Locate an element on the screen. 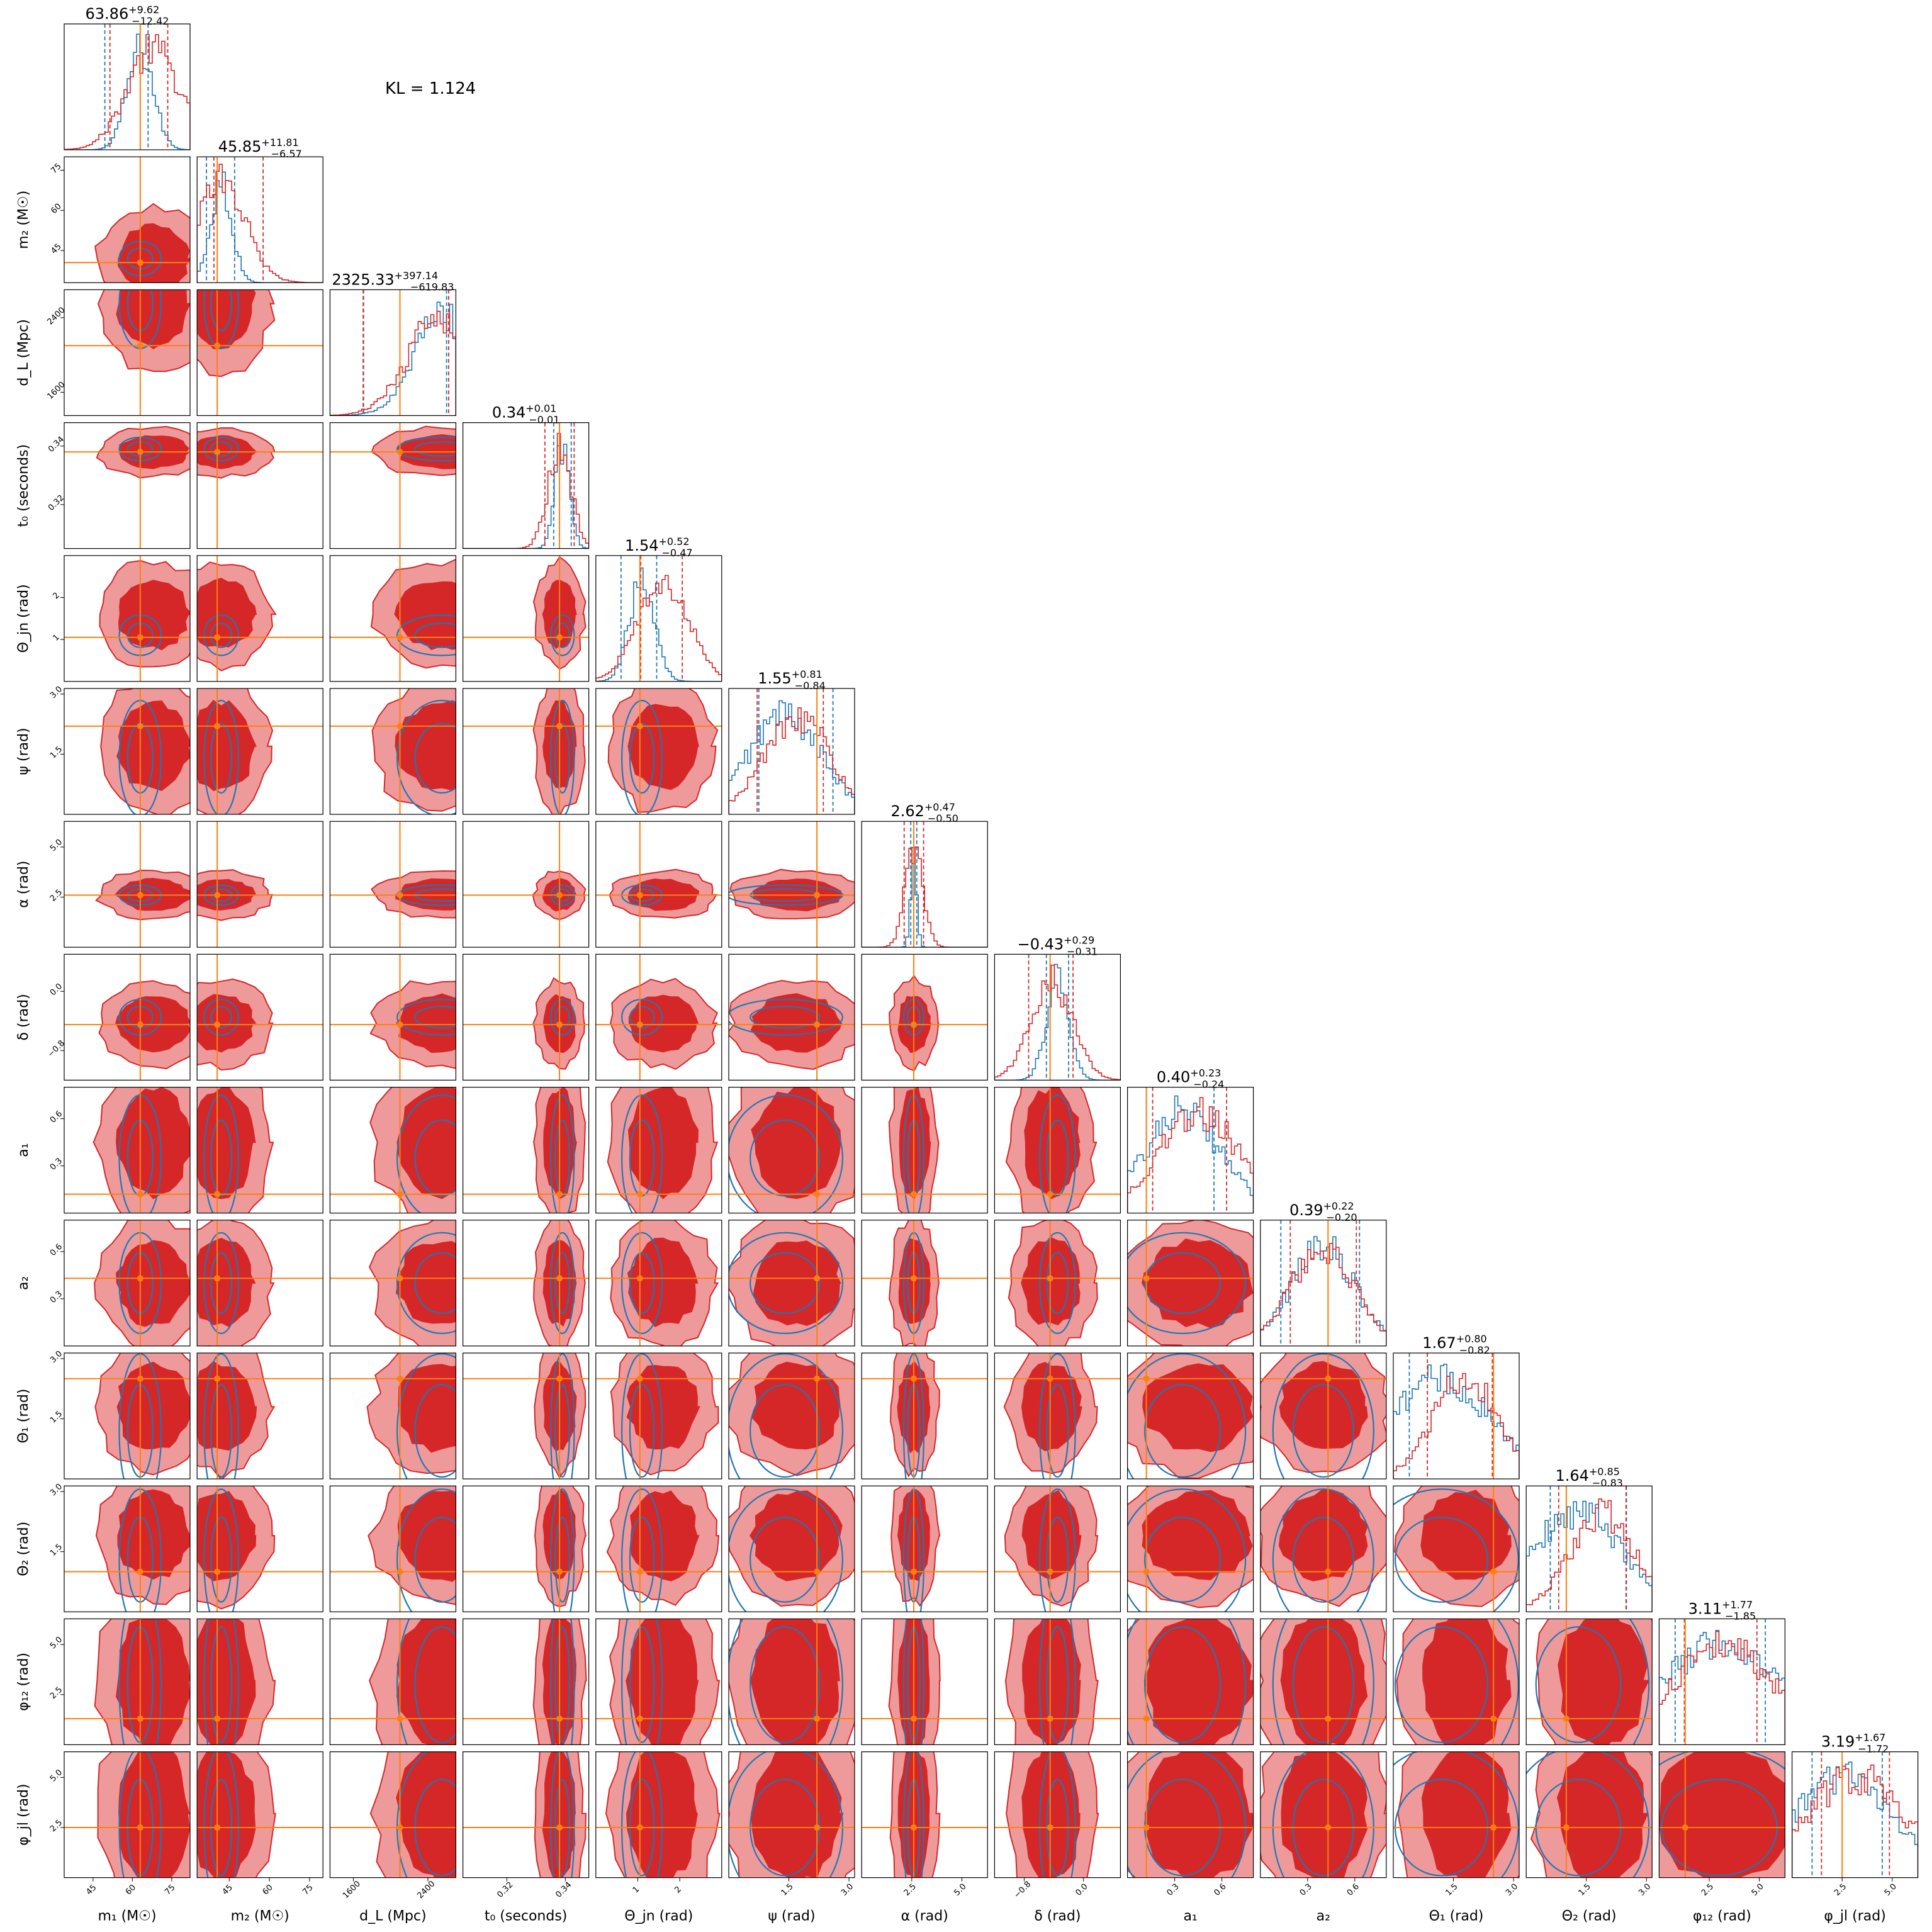 The image size is (1932, 1932). panel-phijl-phijl: 3.19+1.67 −1.722.5 5.0φ_jl (rad) is located at coordinates (1855, 1828).